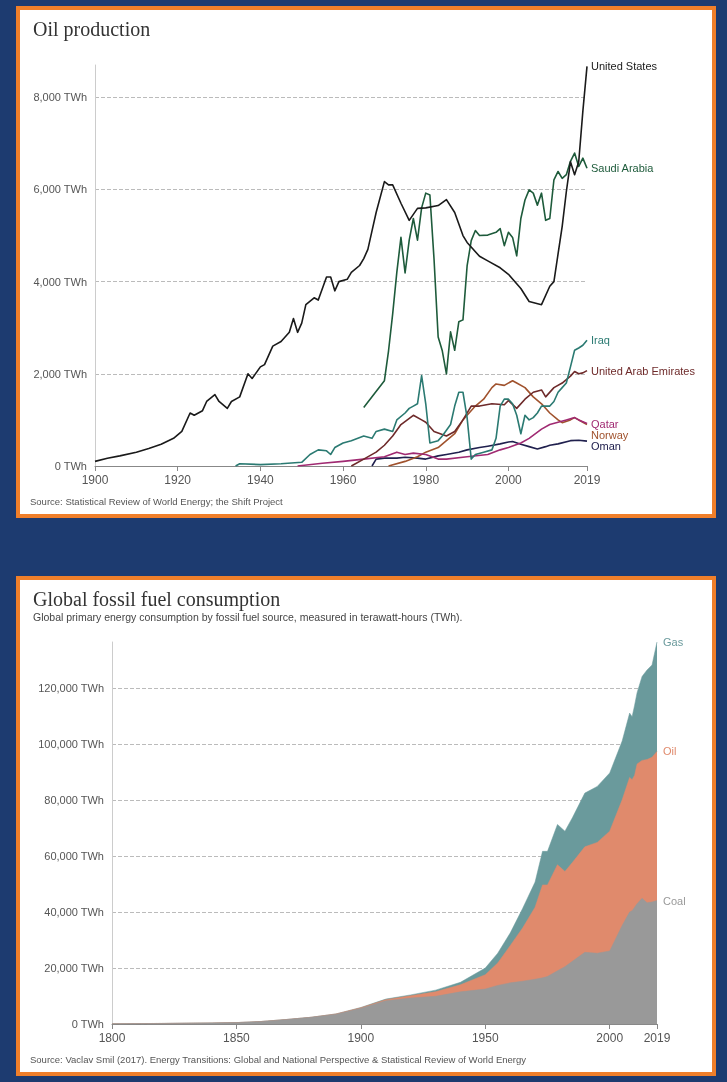 The width and height of the screenshot is (727, 1082). I want to click on series-label: Oman, so click(606, 445).